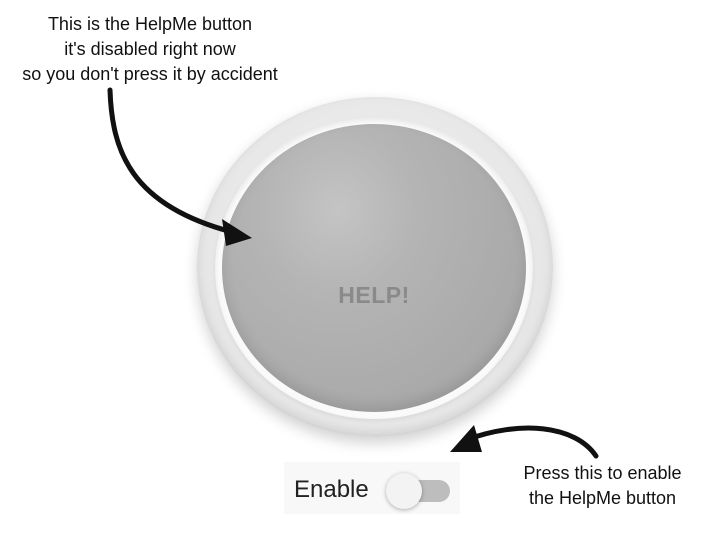  Describe the element at coordinates (531, 442) in the screenshot. I see `arrow-to-enable-toggle-icon` at that location.